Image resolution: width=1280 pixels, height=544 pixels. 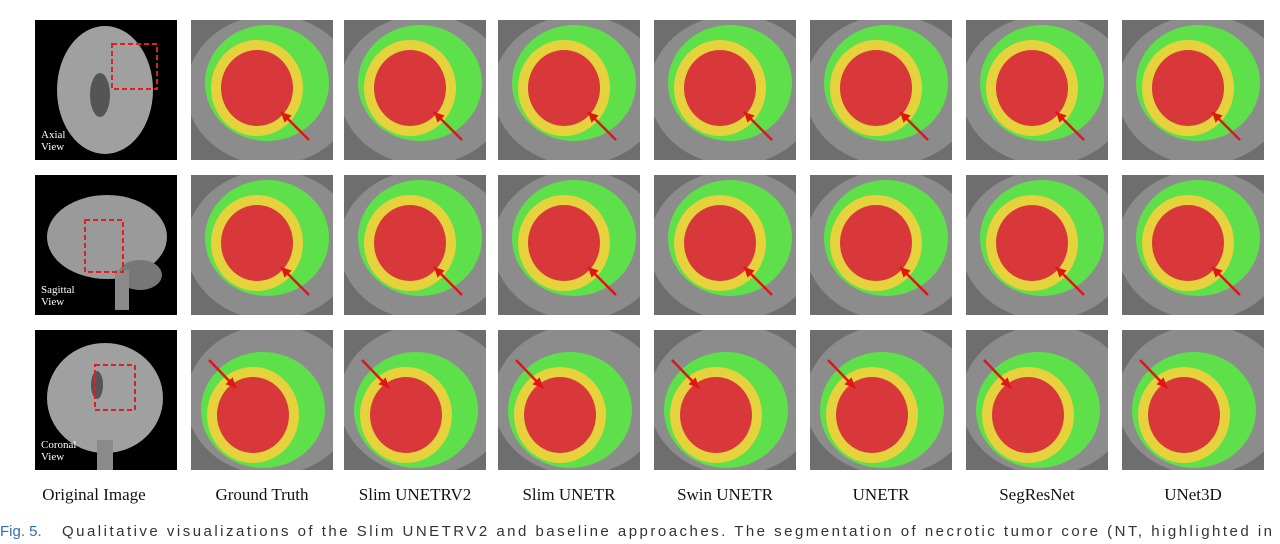 I want to click on column-label: Slim UNETRV2, so click(x=415, y=494).